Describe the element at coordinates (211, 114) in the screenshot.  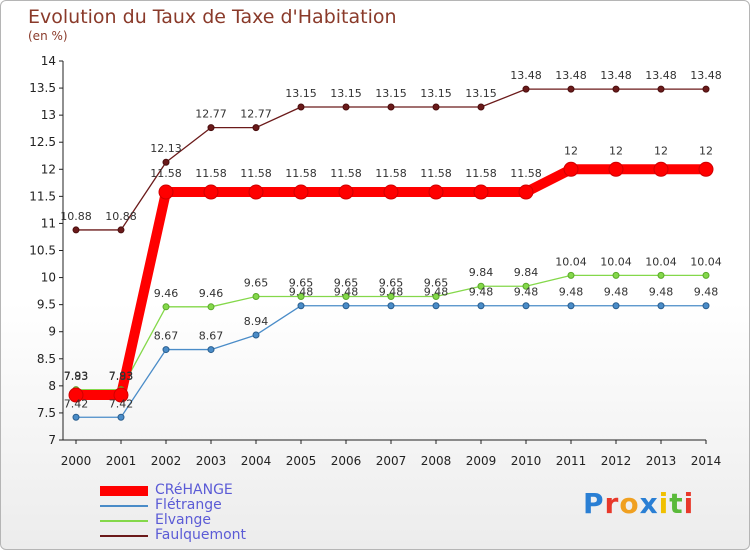
I see `data-label-faulquemont: 12.77` at that location.